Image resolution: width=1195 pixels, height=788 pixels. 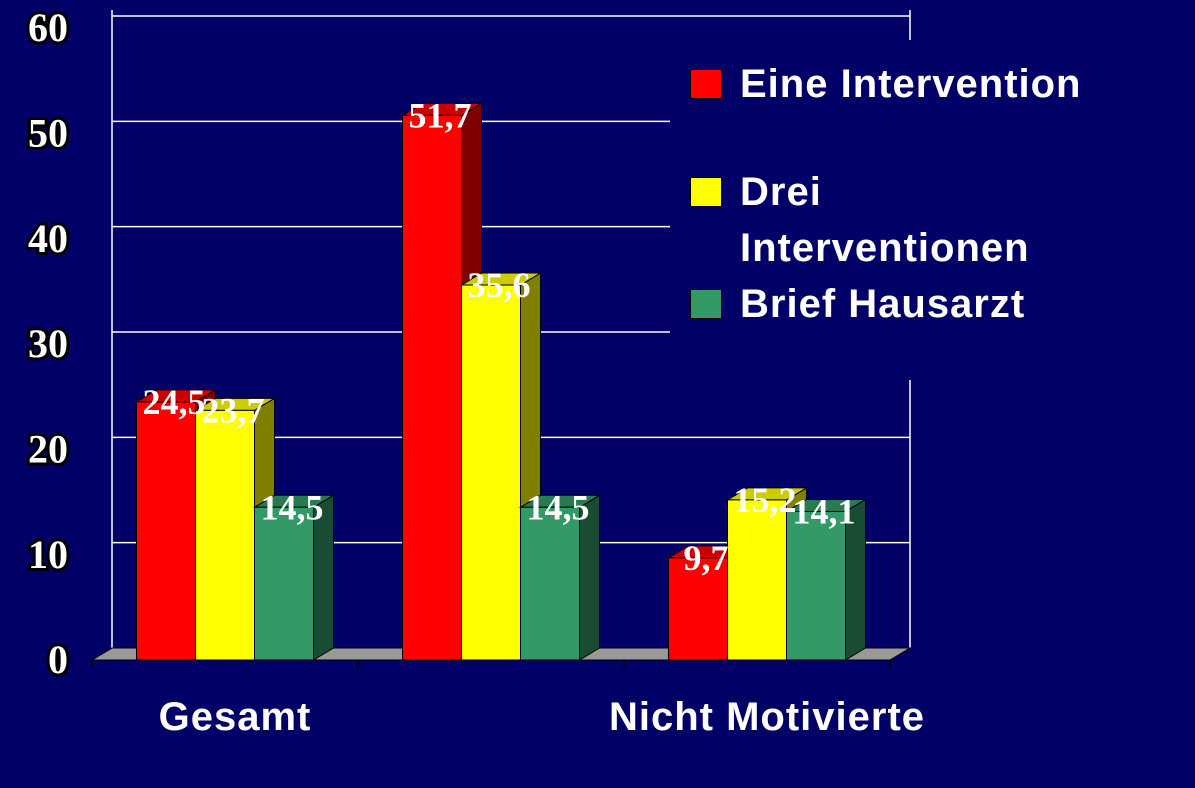 What do you see at coordinates (48, 27) in the screenshot?
I see `y-tick-label: 60` at bounding box center [48, 27].